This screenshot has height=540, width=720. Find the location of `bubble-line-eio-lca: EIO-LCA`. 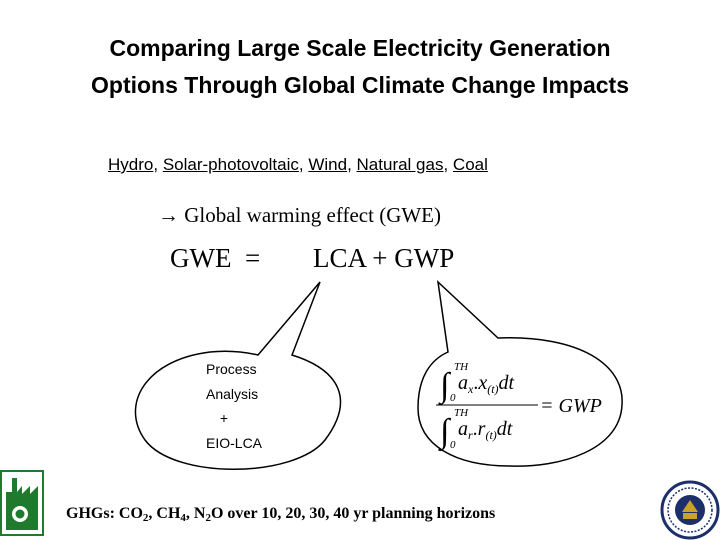

bubble-line-eio-lca: EIO-LCA is located at coordinates (234, 442).